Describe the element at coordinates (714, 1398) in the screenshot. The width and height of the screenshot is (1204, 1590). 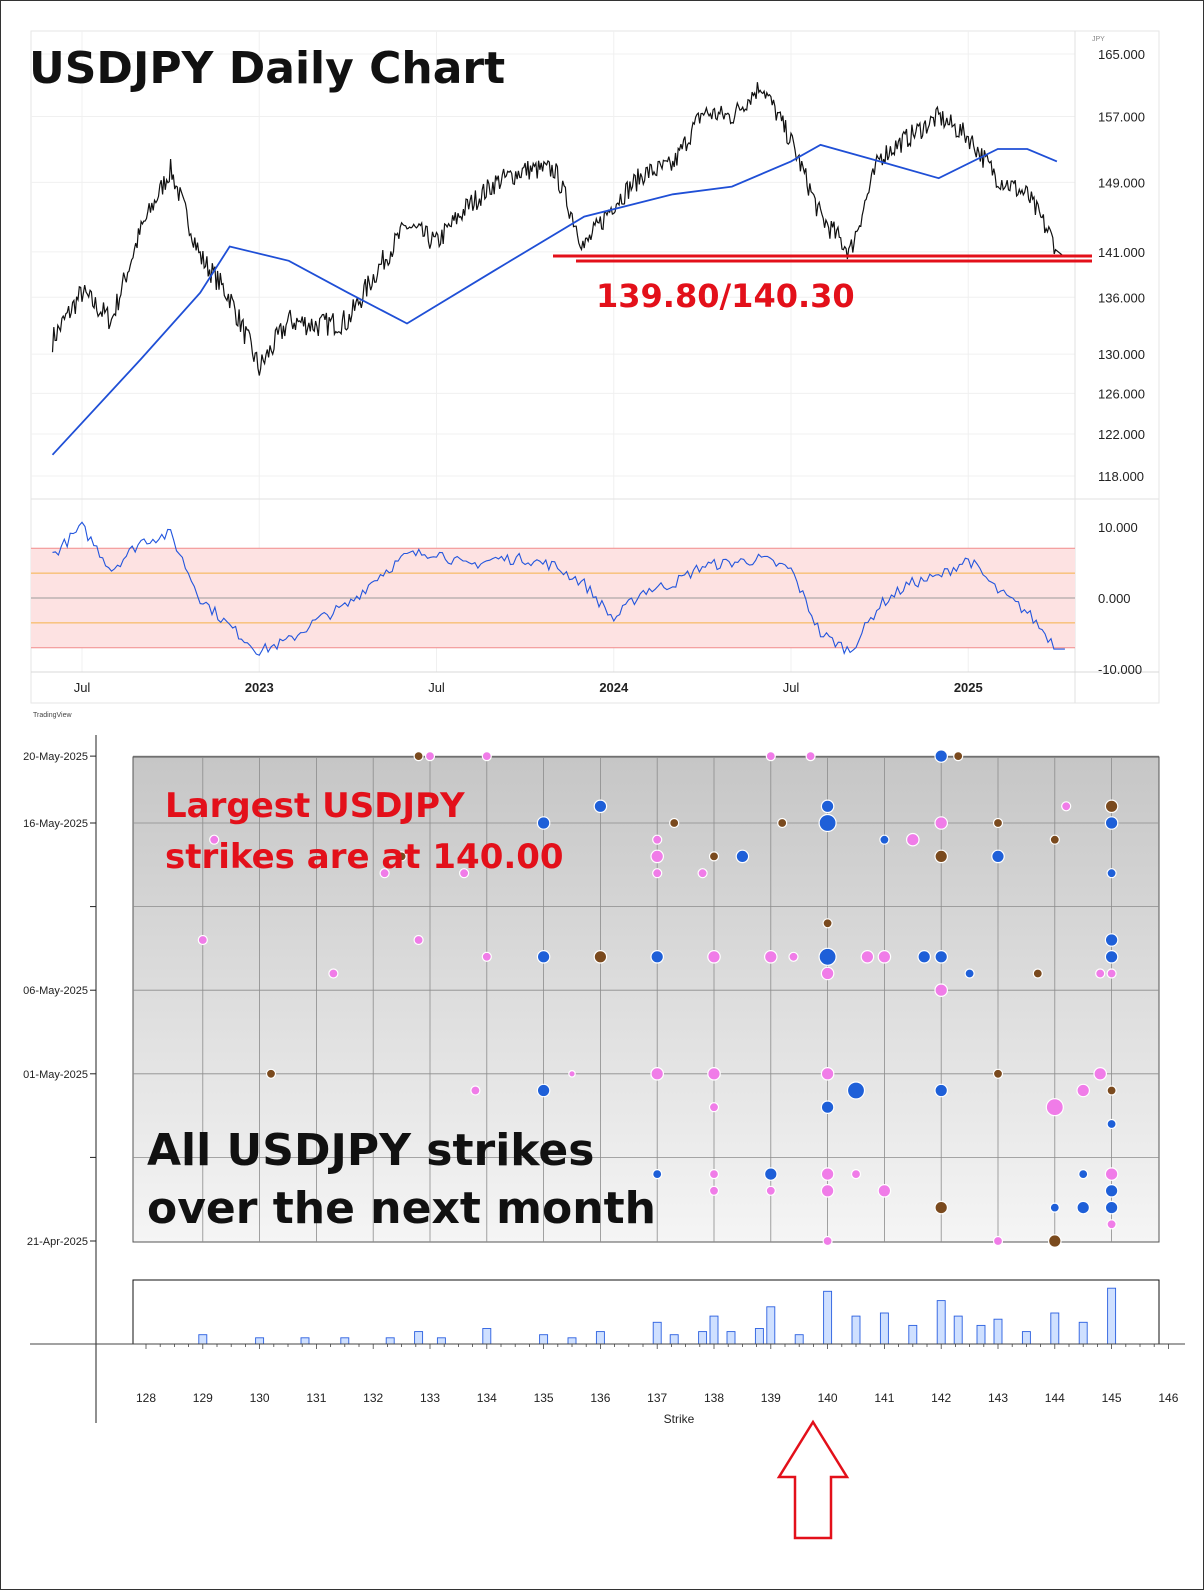
I see `strike-tick-label: 138` at that location.